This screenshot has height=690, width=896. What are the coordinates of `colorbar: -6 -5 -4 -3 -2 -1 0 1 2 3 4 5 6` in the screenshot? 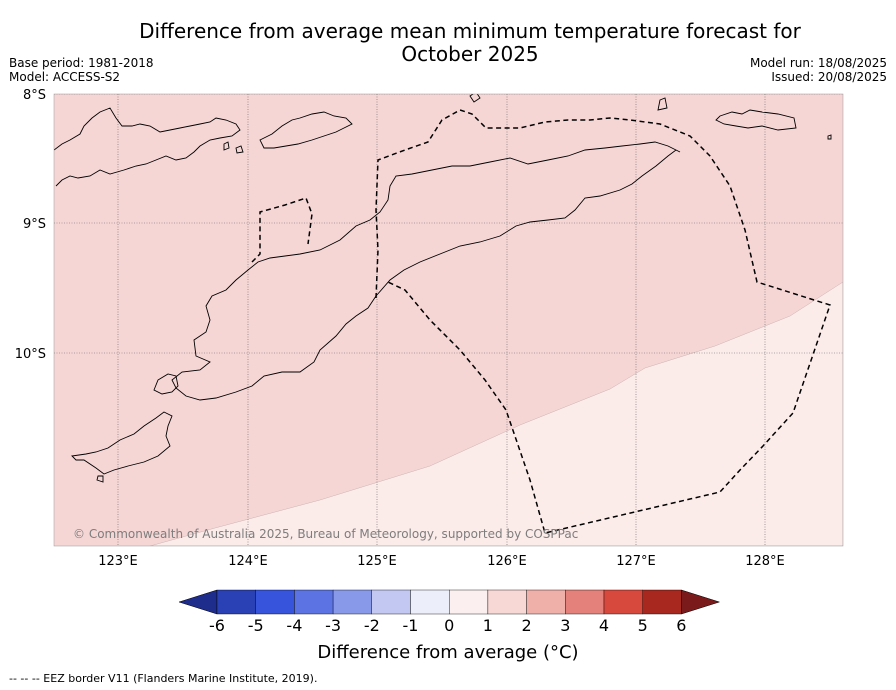 It's located at (449, 612).